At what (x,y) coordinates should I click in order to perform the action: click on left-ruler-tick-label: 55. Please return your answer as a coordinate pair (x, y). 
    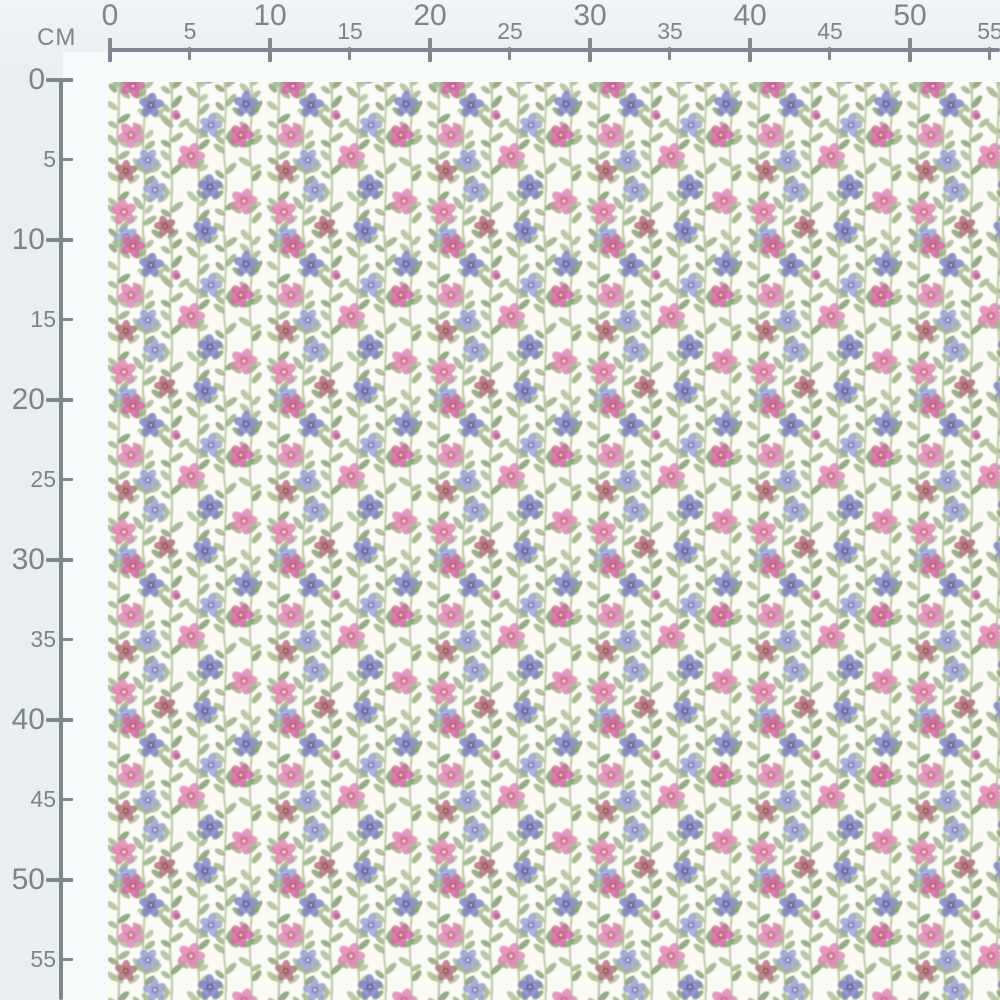
    Looking at the image, I should click on (43, 959).